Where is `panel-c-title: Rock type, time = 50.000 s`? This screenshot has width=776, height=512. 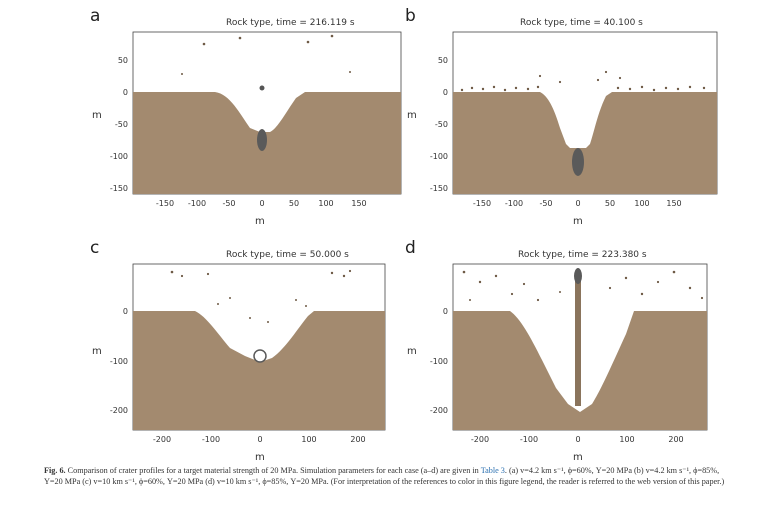 panel-c-title: Rock type, time = 50.000 s is located at coordinates (287, 255).